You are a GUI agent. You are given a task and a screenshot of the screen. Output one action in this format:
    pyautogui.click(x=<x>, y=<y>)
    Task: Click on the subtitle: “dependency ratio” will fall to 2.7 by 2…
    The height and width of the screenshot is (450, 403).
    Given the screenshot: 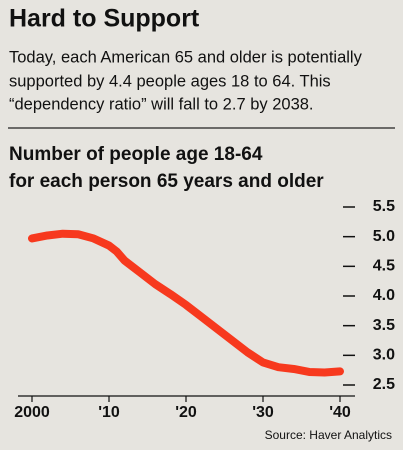 What is the action you would take?
    pyautogui.click(x=161, y=104)
    